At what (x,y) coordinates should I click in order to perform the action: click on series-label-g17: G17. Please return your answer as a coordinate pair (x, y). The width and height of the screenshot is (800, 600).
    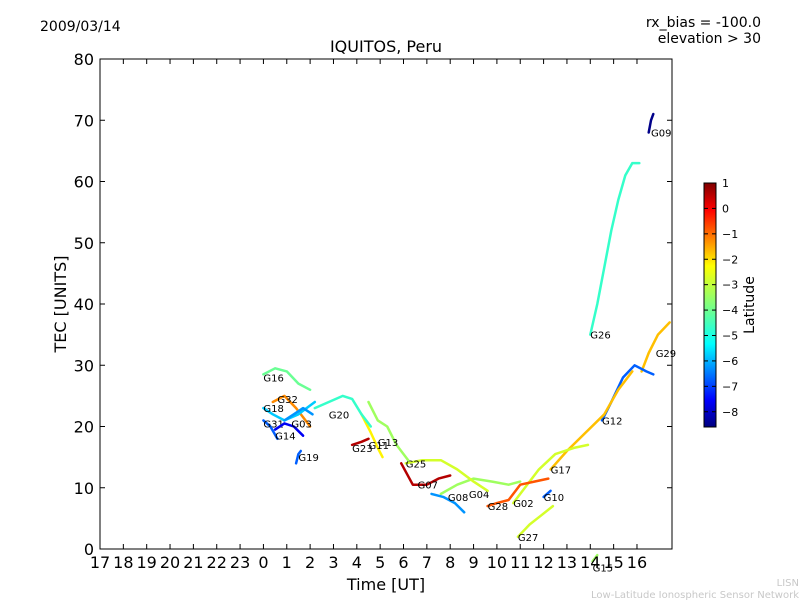
    Looking at the image, I should click on (561, 470).